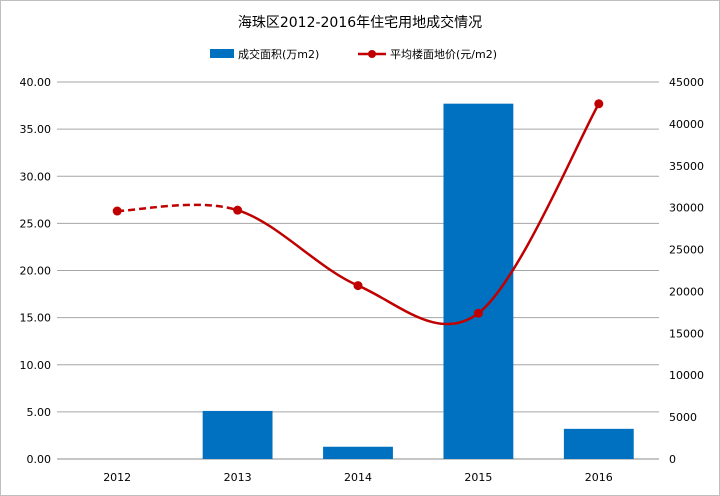 The height and width of the screenshot is (496, 720). What do you see at coordinates (686, 250) in the screenshot?
I see `right-tick-label: 25000` at bounding box center [686, 250].